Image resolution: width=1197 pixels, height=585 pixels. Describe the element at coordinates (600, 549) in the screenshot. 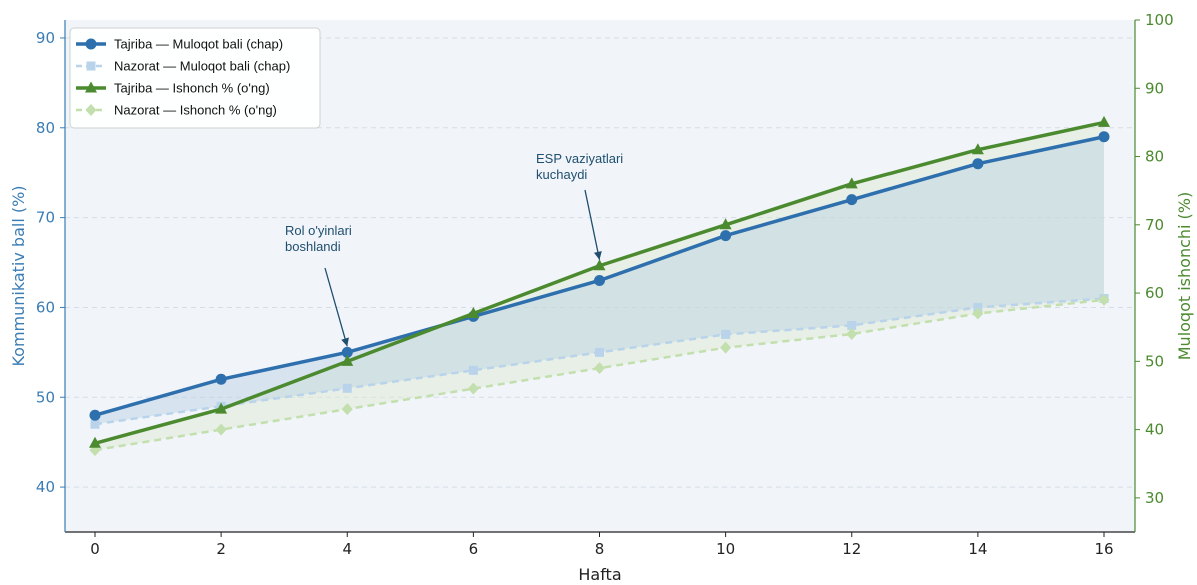

I see `tick-label: 8` at that location.